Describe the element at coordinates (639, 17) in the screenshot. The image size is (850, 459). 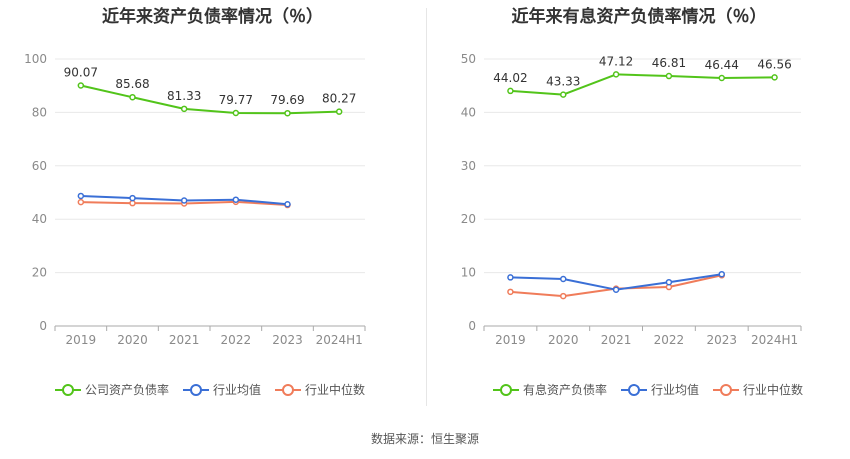
I see `chart-title: 近年来有息资产负债率情况（％）` at that location.